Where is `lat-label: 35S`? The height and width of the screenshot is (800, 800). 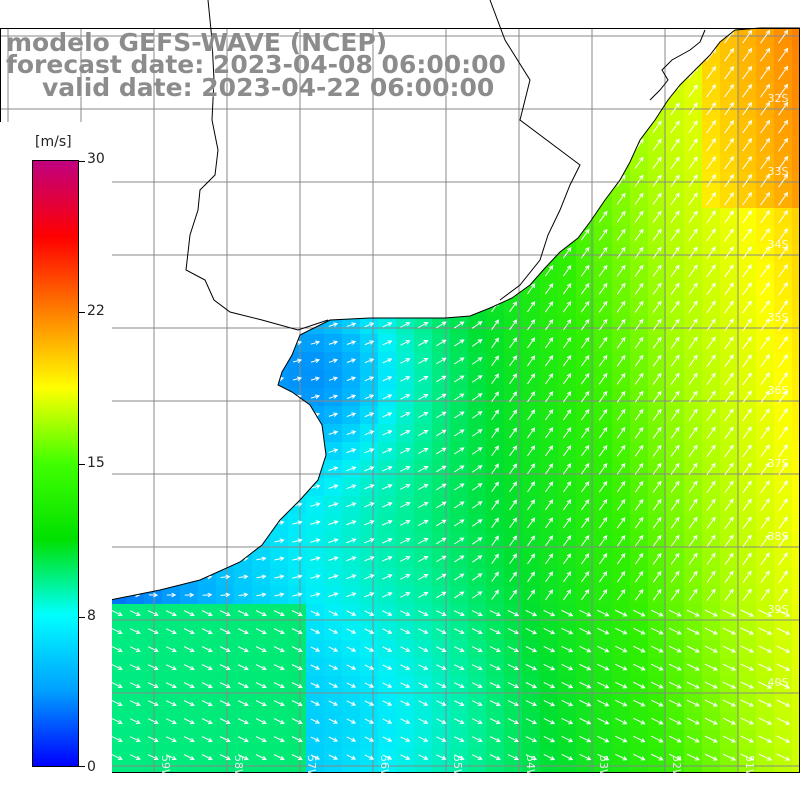
lat-label: 35S is located at coordinates (778, 317).